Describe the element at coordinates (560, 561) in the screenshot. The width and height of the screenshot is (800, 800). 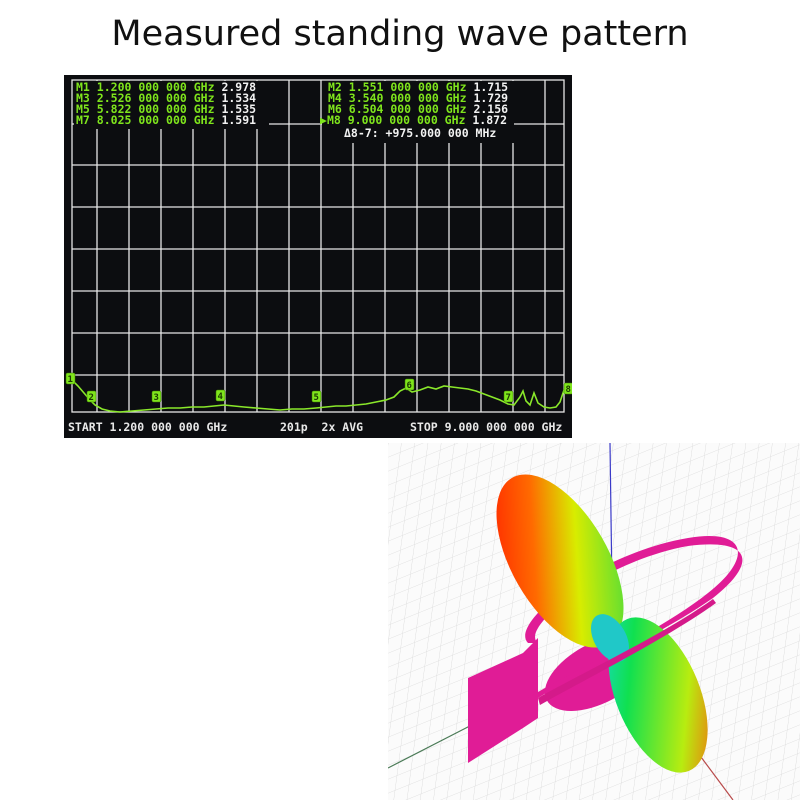
I see `main-lobe-upper` at that location.